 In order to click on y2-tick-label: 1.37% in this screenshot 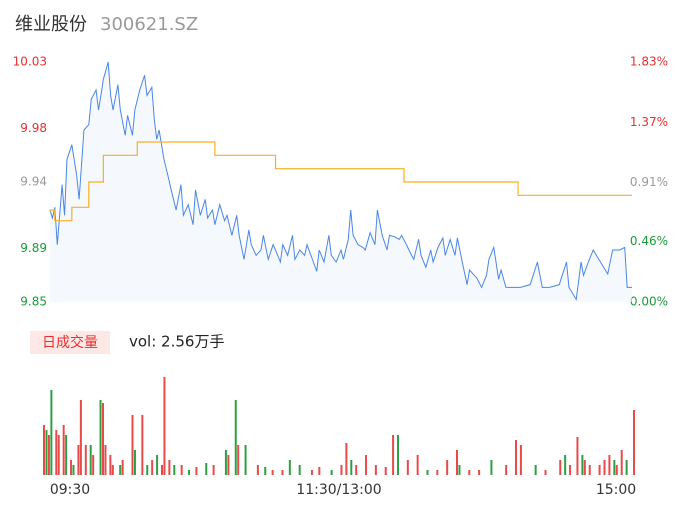, I will do `click(649, 122)`.